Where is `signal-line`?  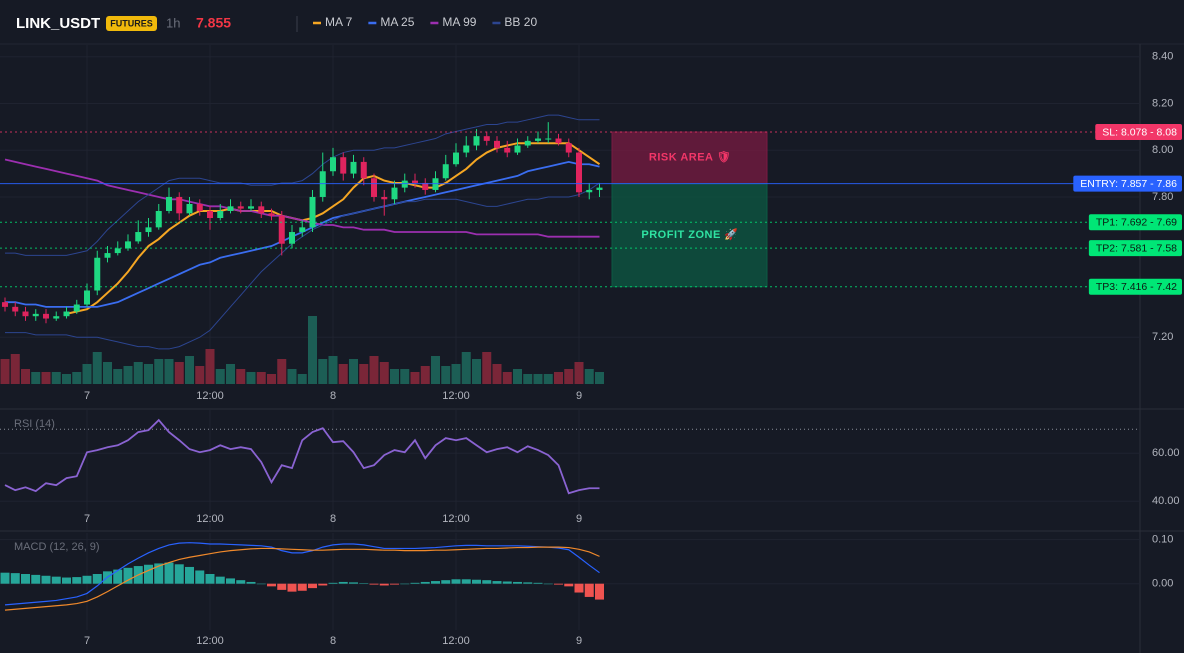 signal-line is located at coordinates (302, 578).